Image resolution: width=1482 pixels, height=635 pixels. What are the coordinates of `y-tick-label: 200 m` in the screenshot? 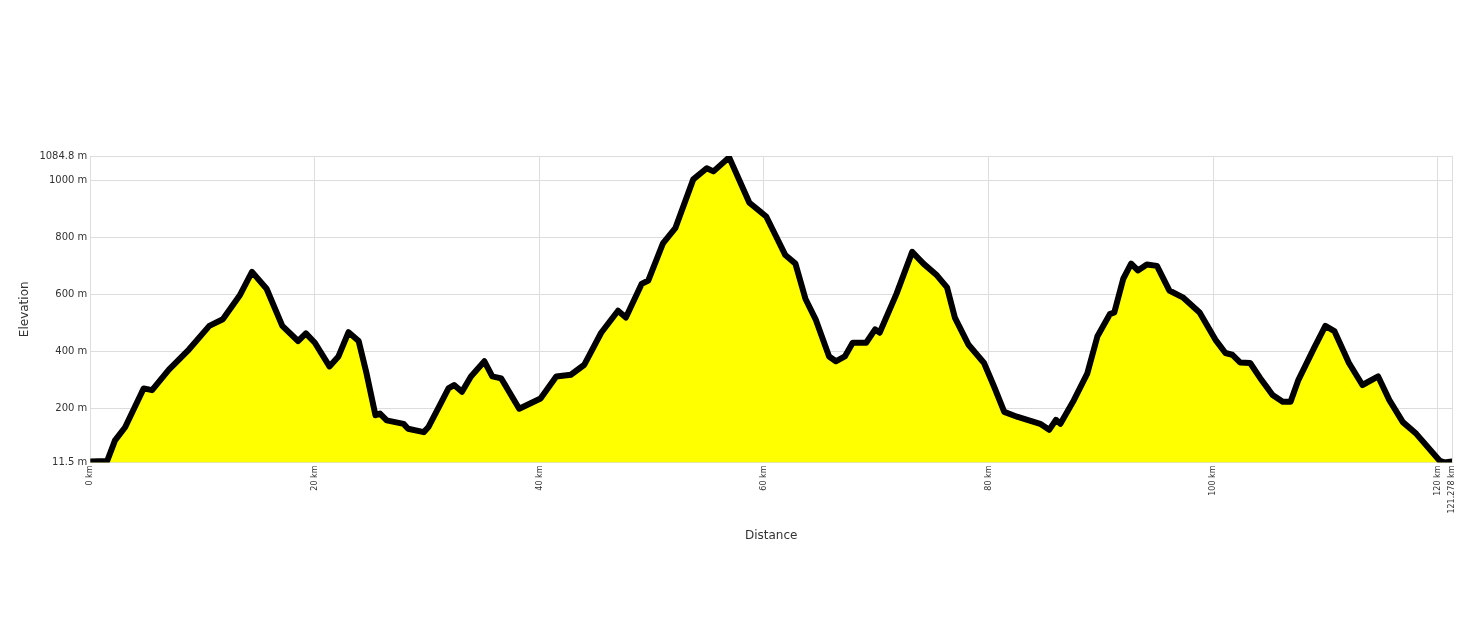 It's located at (71, 408).